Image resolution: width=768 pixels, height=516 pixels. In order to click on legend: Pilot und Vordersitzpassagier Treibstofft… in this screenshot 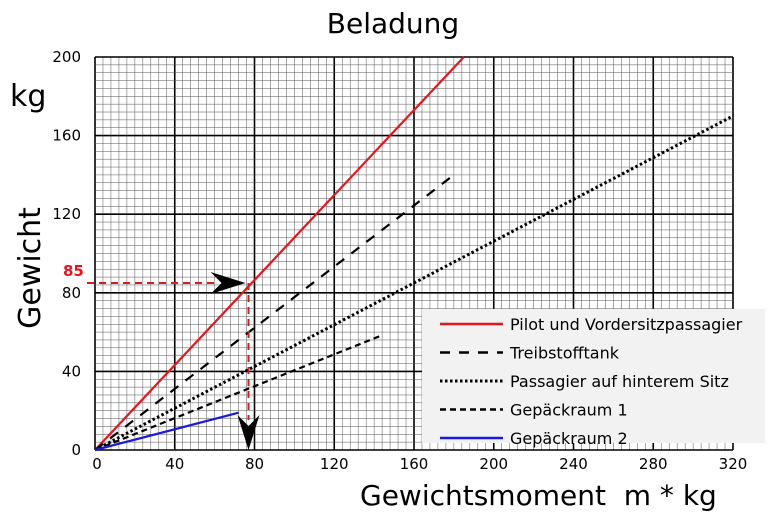, I will do `click(593, 378)`.